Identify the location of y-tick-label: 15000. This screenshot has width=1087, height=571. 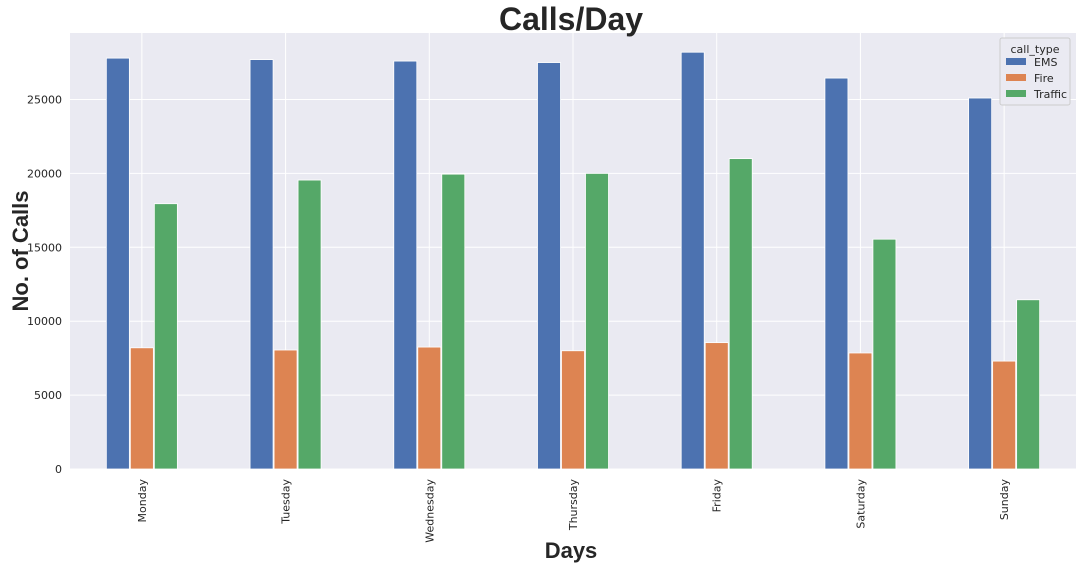
(44, 247).